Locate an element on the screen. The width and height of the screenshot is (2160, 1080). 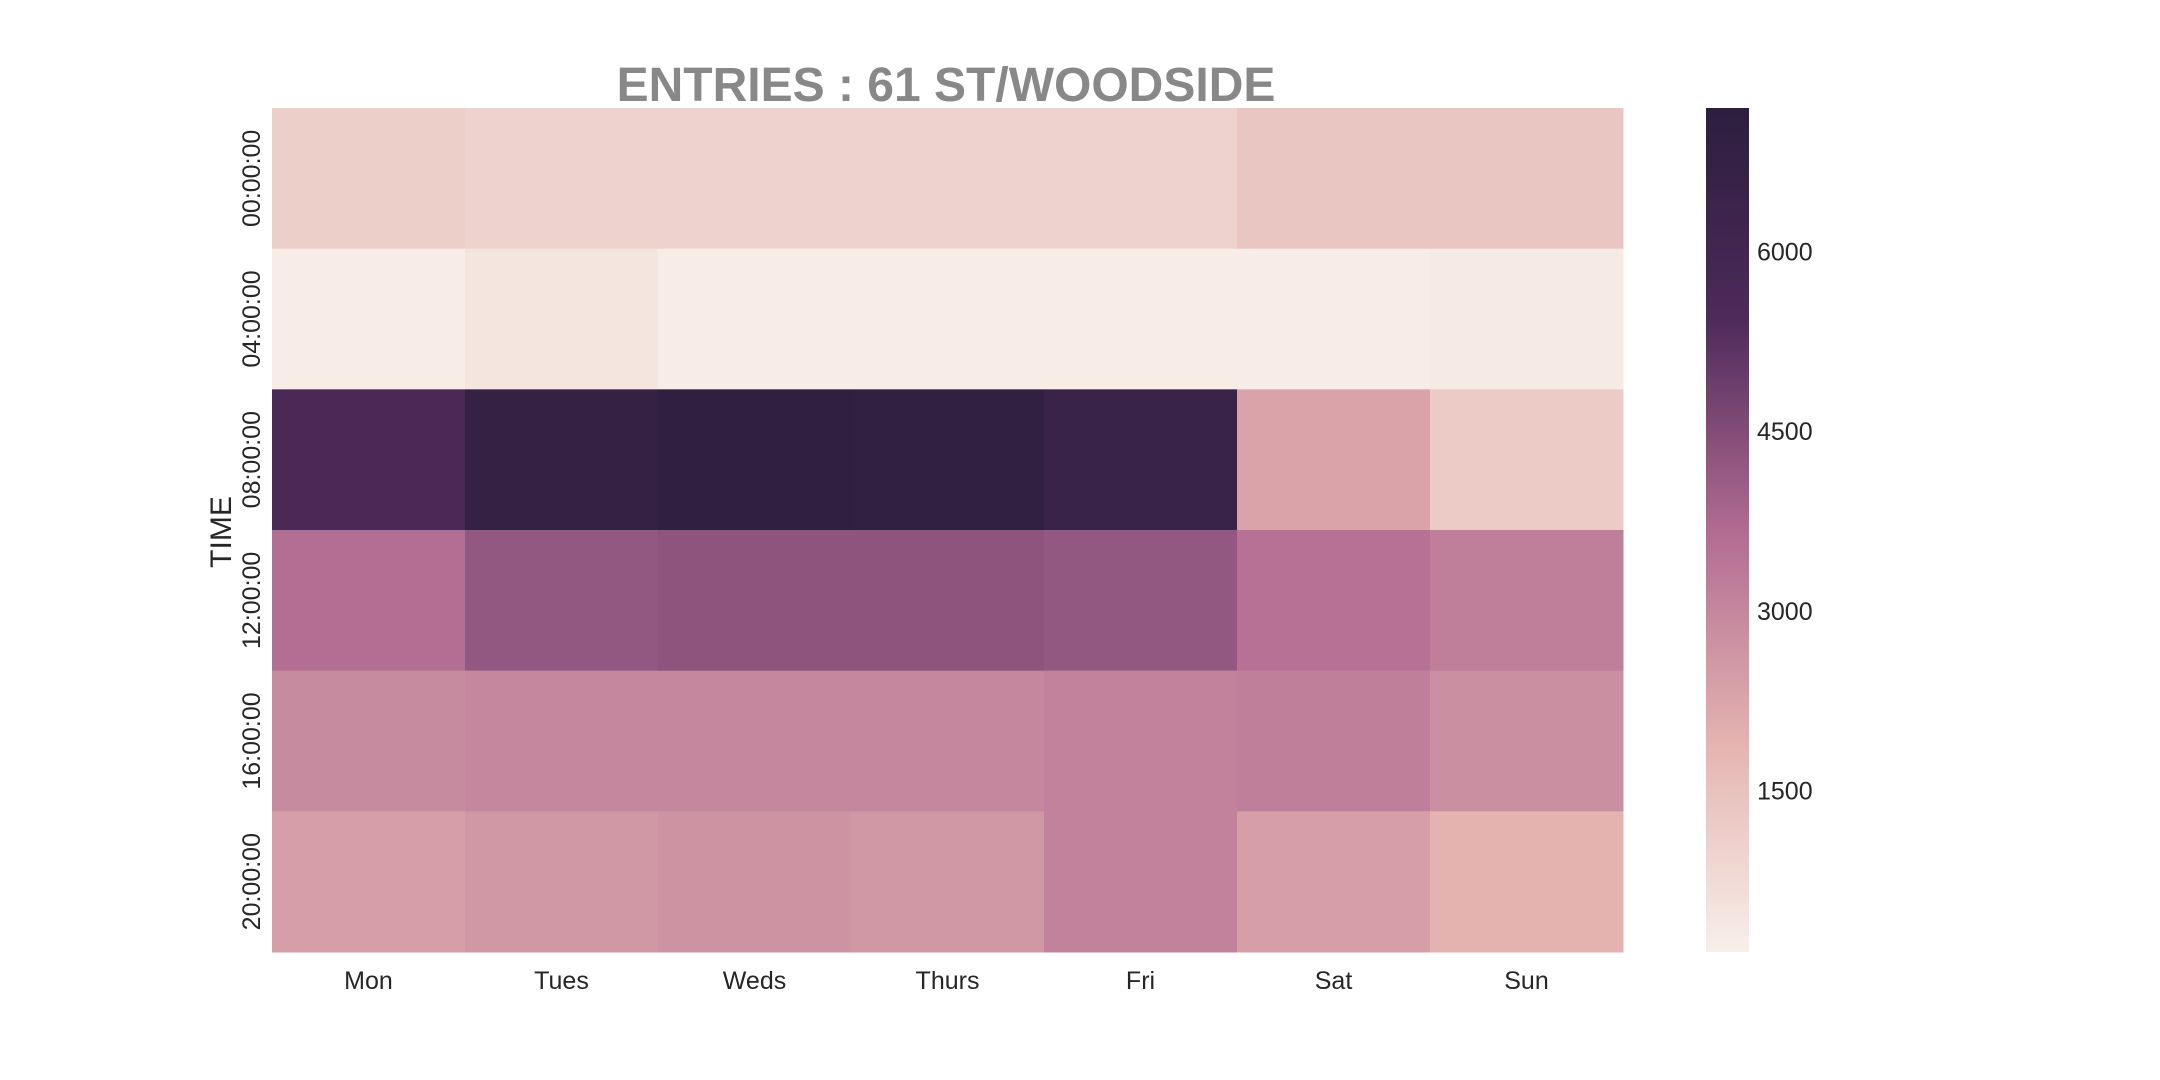
y-tick-label: 20:00:00 is located at coordinates (252, 881).